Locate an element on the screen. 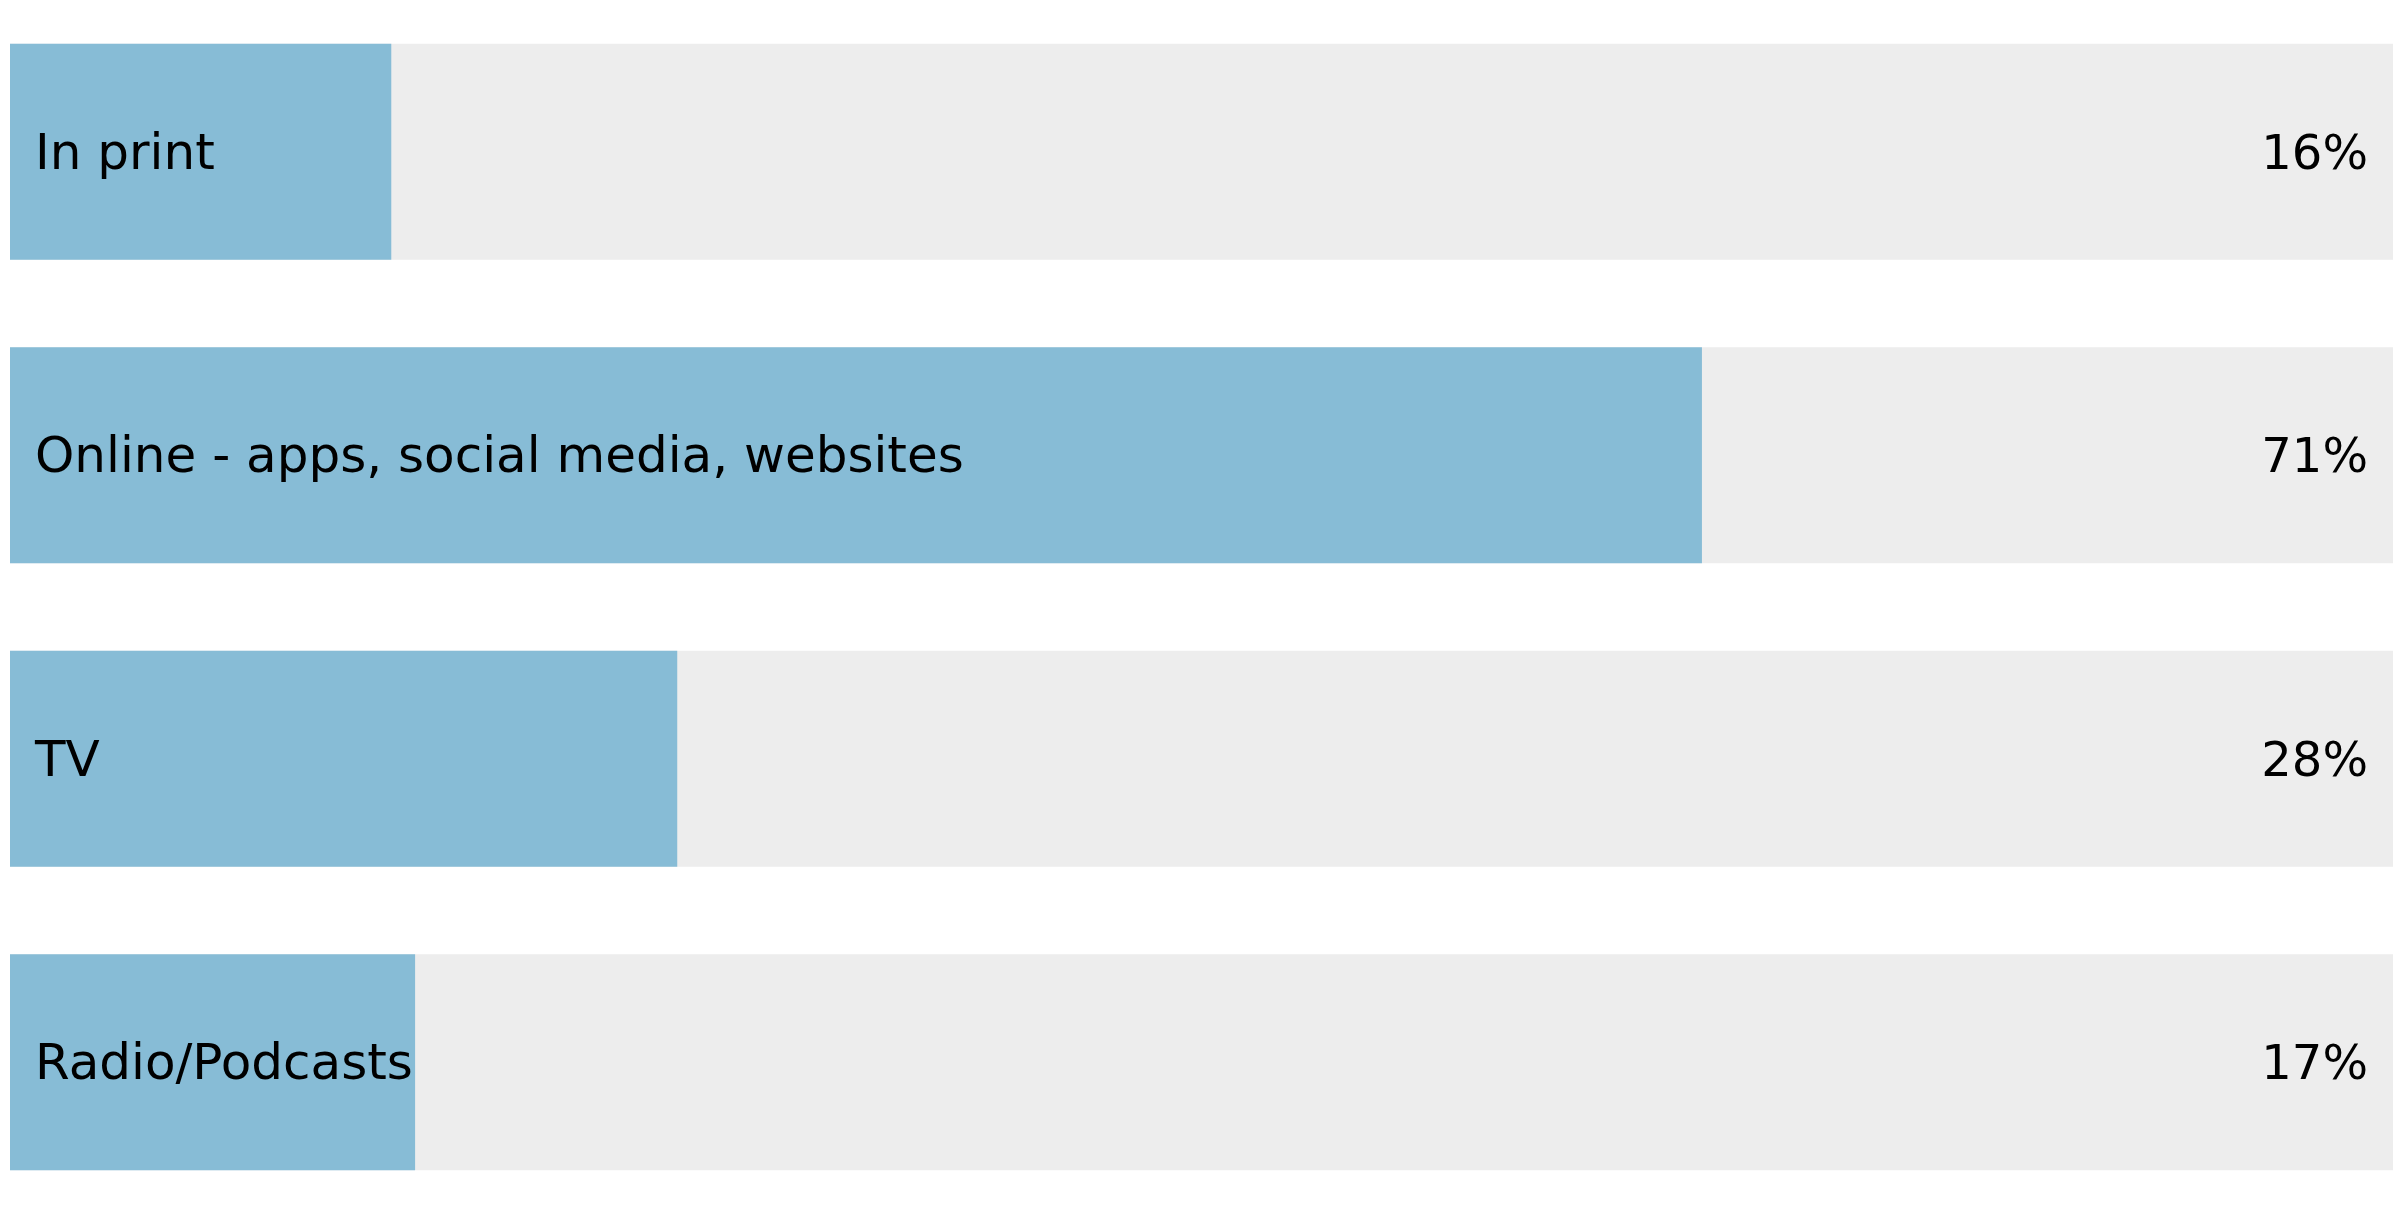  data-label: 28% is located at coordinates (2314, 758).